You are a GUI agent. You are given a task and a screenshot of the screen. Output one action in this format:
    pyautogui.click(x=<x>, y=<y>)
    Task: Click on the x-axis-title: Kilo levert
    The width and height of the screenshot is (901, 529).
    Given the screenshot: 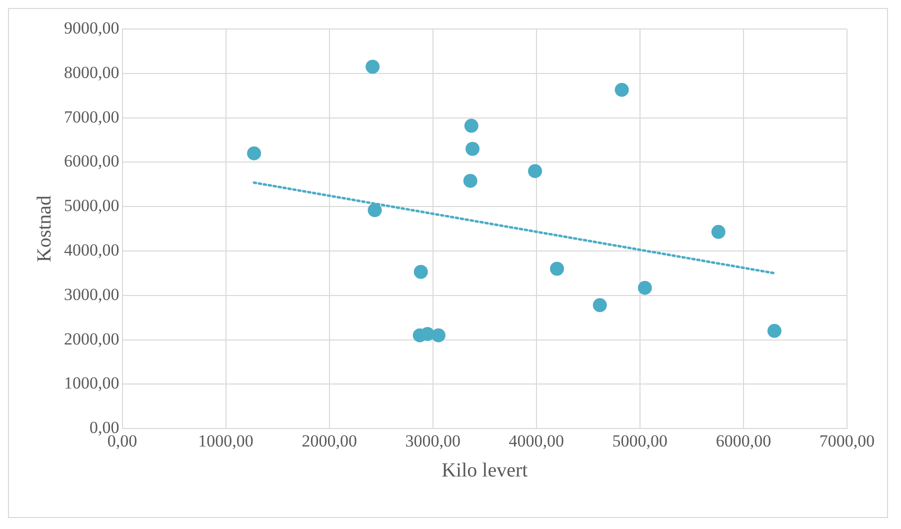 What is the action you would take?
    pyautogui.click(x=485, y=470)
    